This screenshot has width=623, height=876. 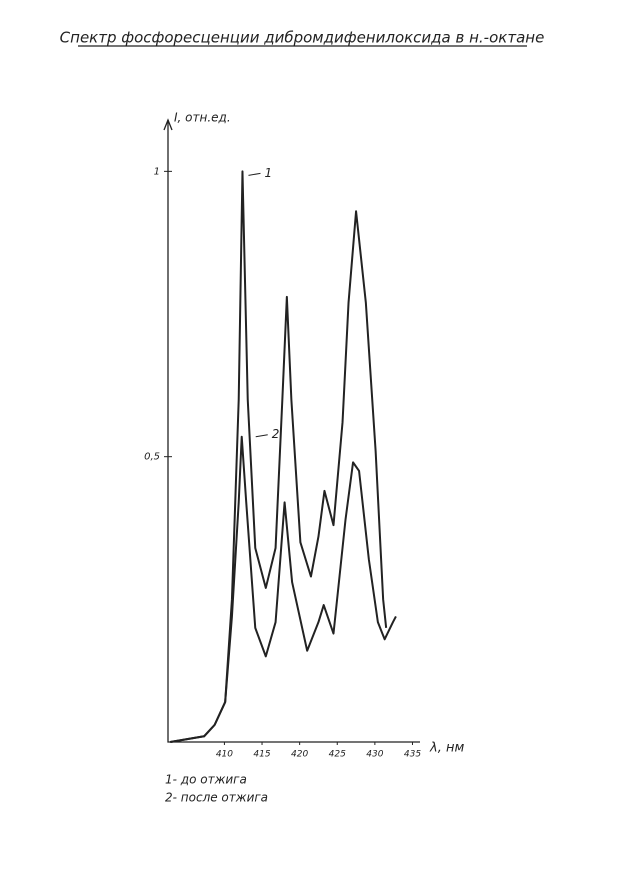 I want to click on curve, so click(x=283, y=589).